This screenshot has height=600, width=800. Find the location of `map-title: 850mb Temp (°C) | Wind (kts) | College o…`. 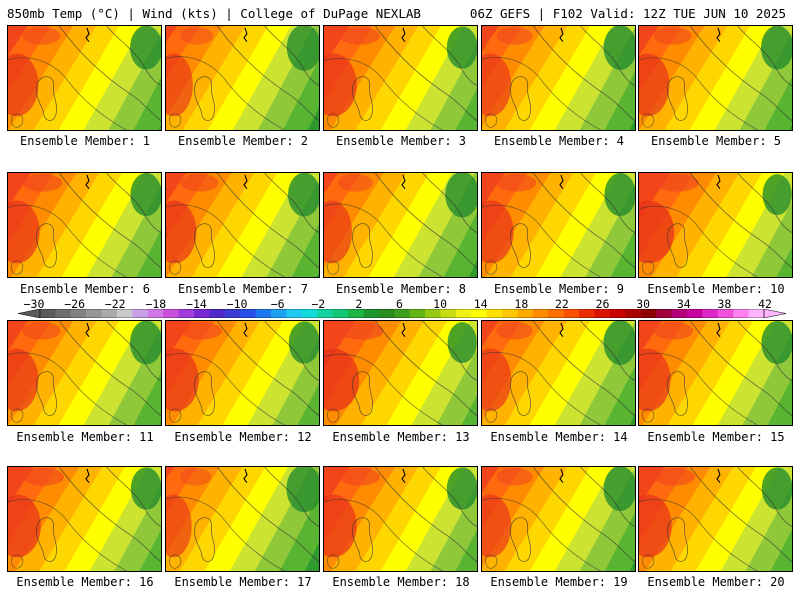

map-title: 850mb Temp (°C) | Wind (kts) | College o… is located at coordinates (214, 13).